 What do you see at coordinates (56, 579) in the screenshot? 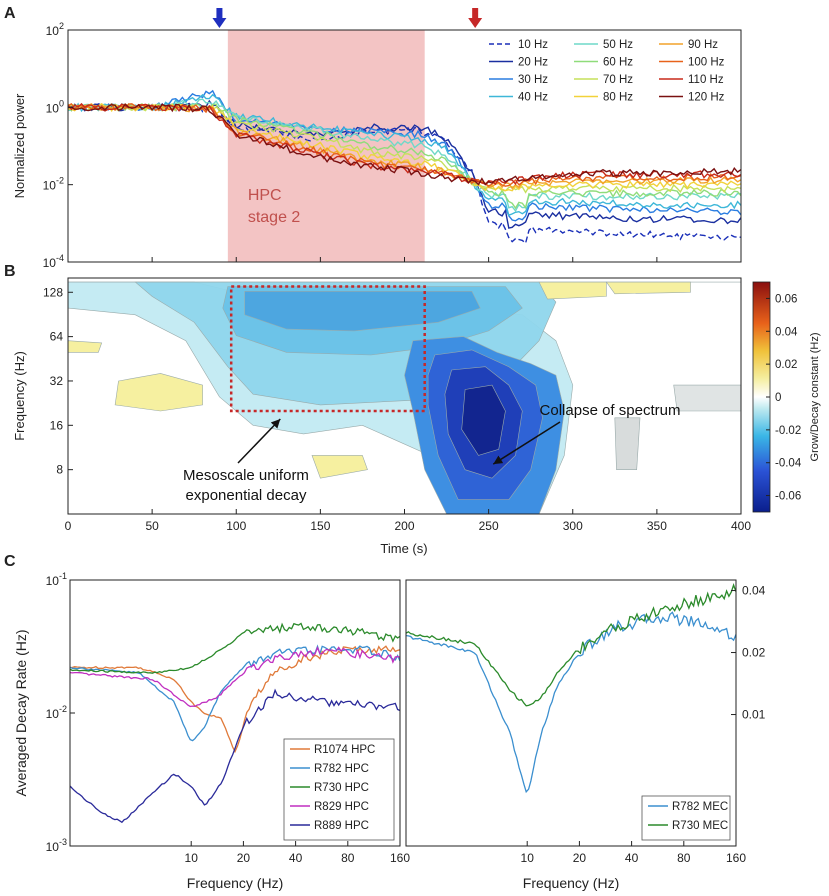
I see `y-tick-label: 10-1` at bounding box center [56, 579].